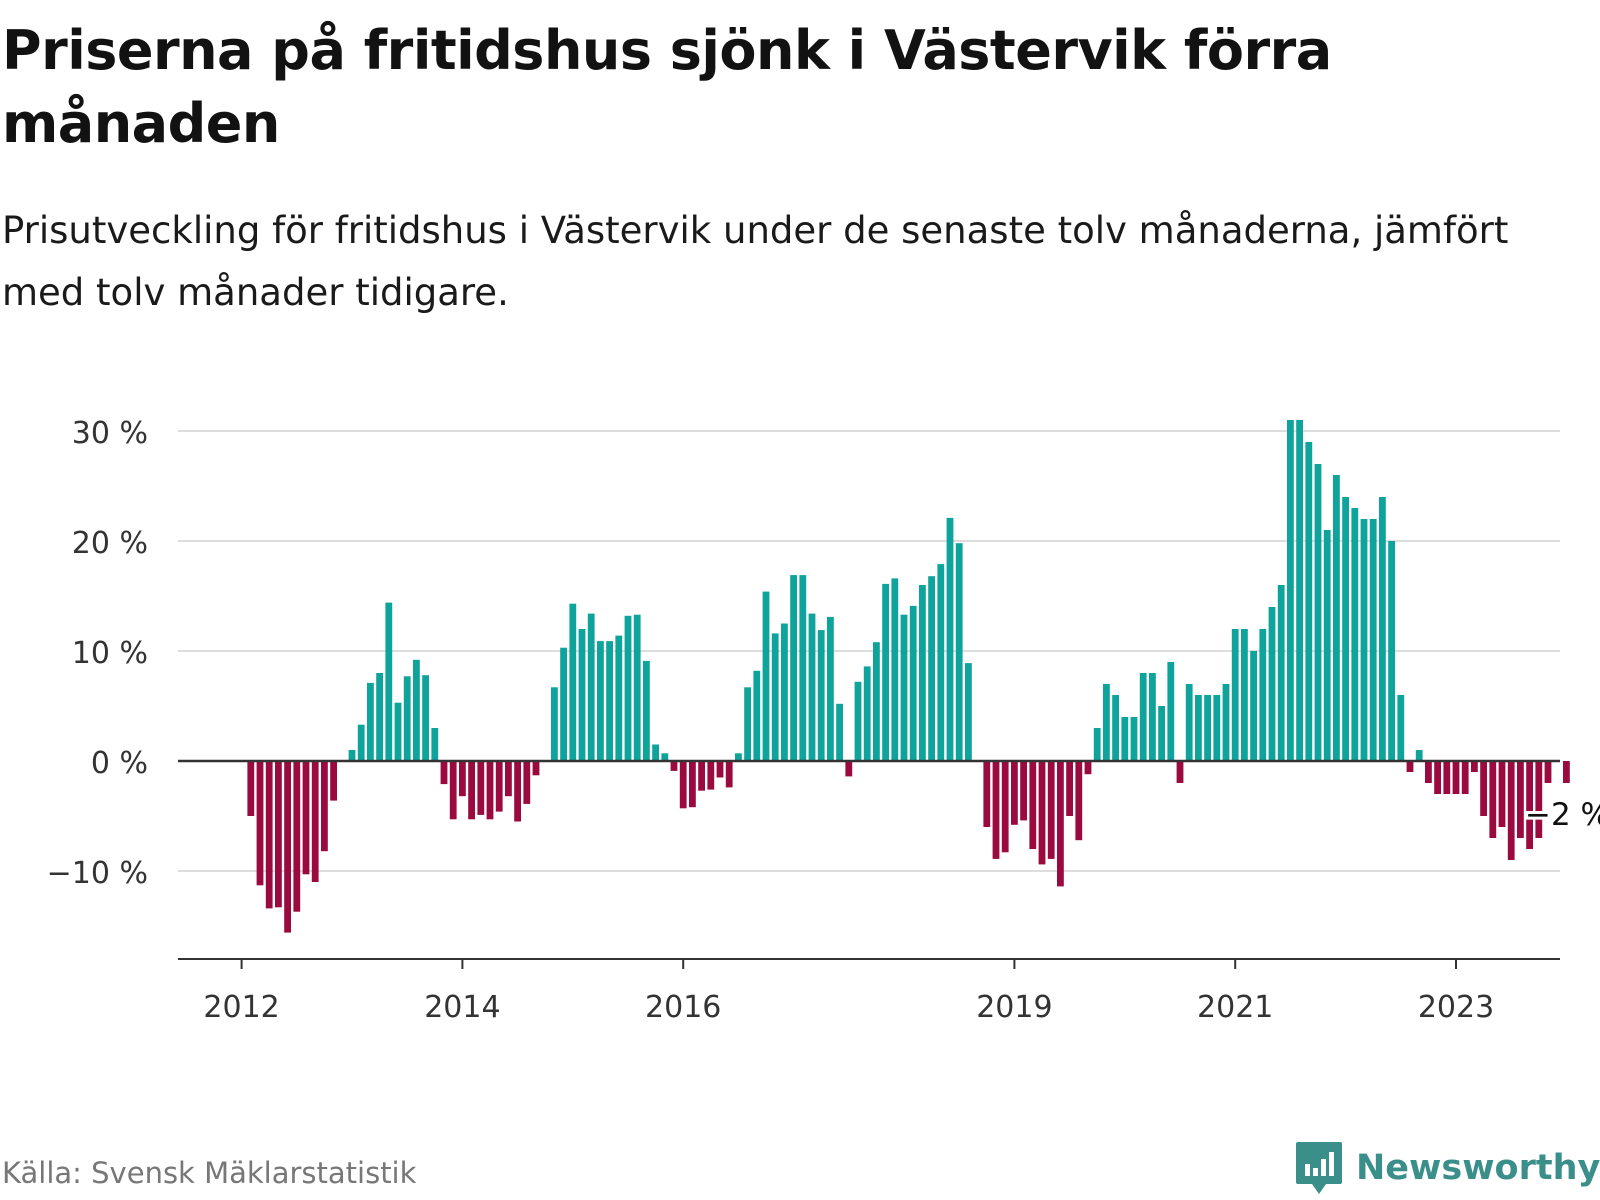 The width and height of the screenshot is (1600, 1200). What do you see at coordinates (110, 653) in the screenshot?
I see `y-tick-label: 10 %` at bounding box center [110, 653].